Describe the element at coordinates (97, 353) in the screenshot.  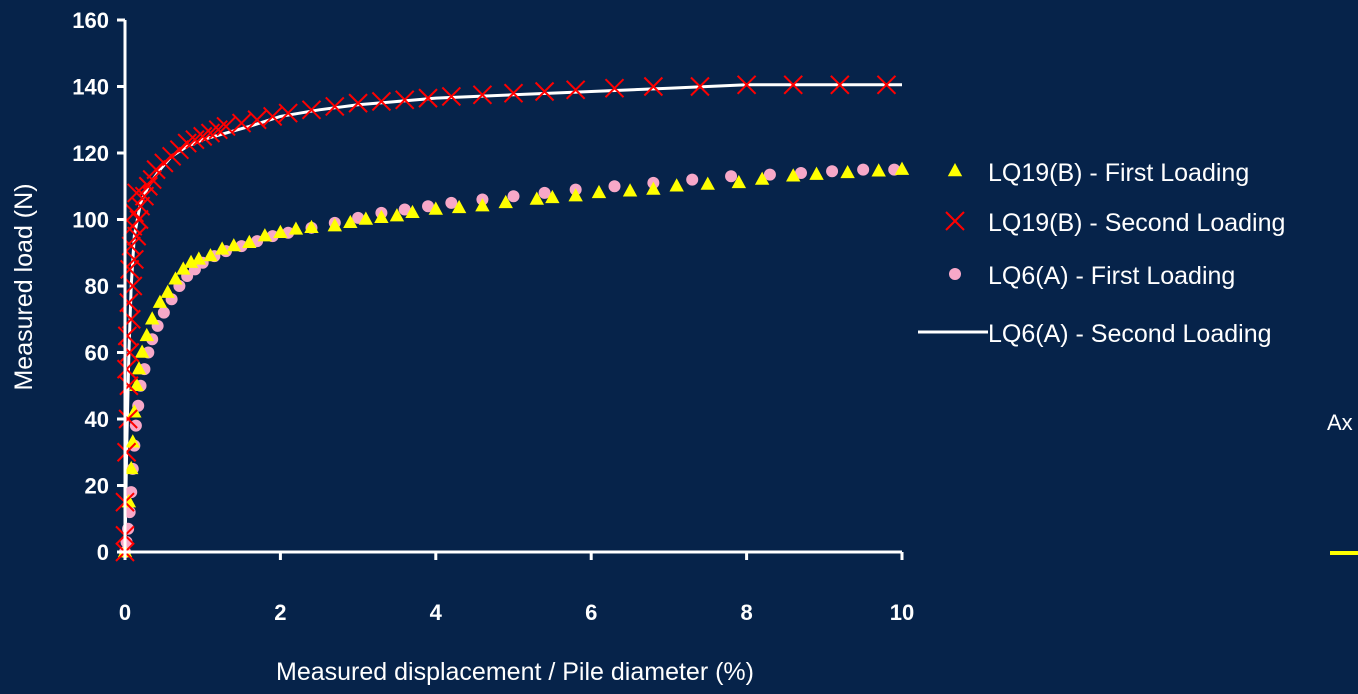
I see `y-tick-label: 60` at that location.